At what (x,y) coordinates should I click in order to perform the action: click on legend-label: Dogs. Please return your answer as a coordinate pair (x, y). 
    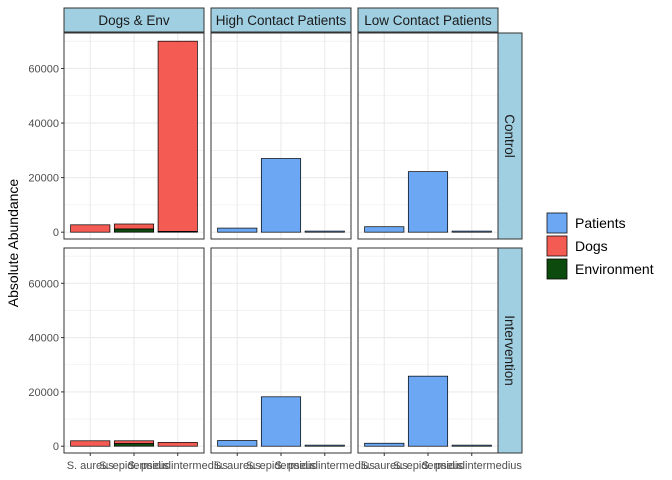
    Looking at the image, I should click on (591, 246).